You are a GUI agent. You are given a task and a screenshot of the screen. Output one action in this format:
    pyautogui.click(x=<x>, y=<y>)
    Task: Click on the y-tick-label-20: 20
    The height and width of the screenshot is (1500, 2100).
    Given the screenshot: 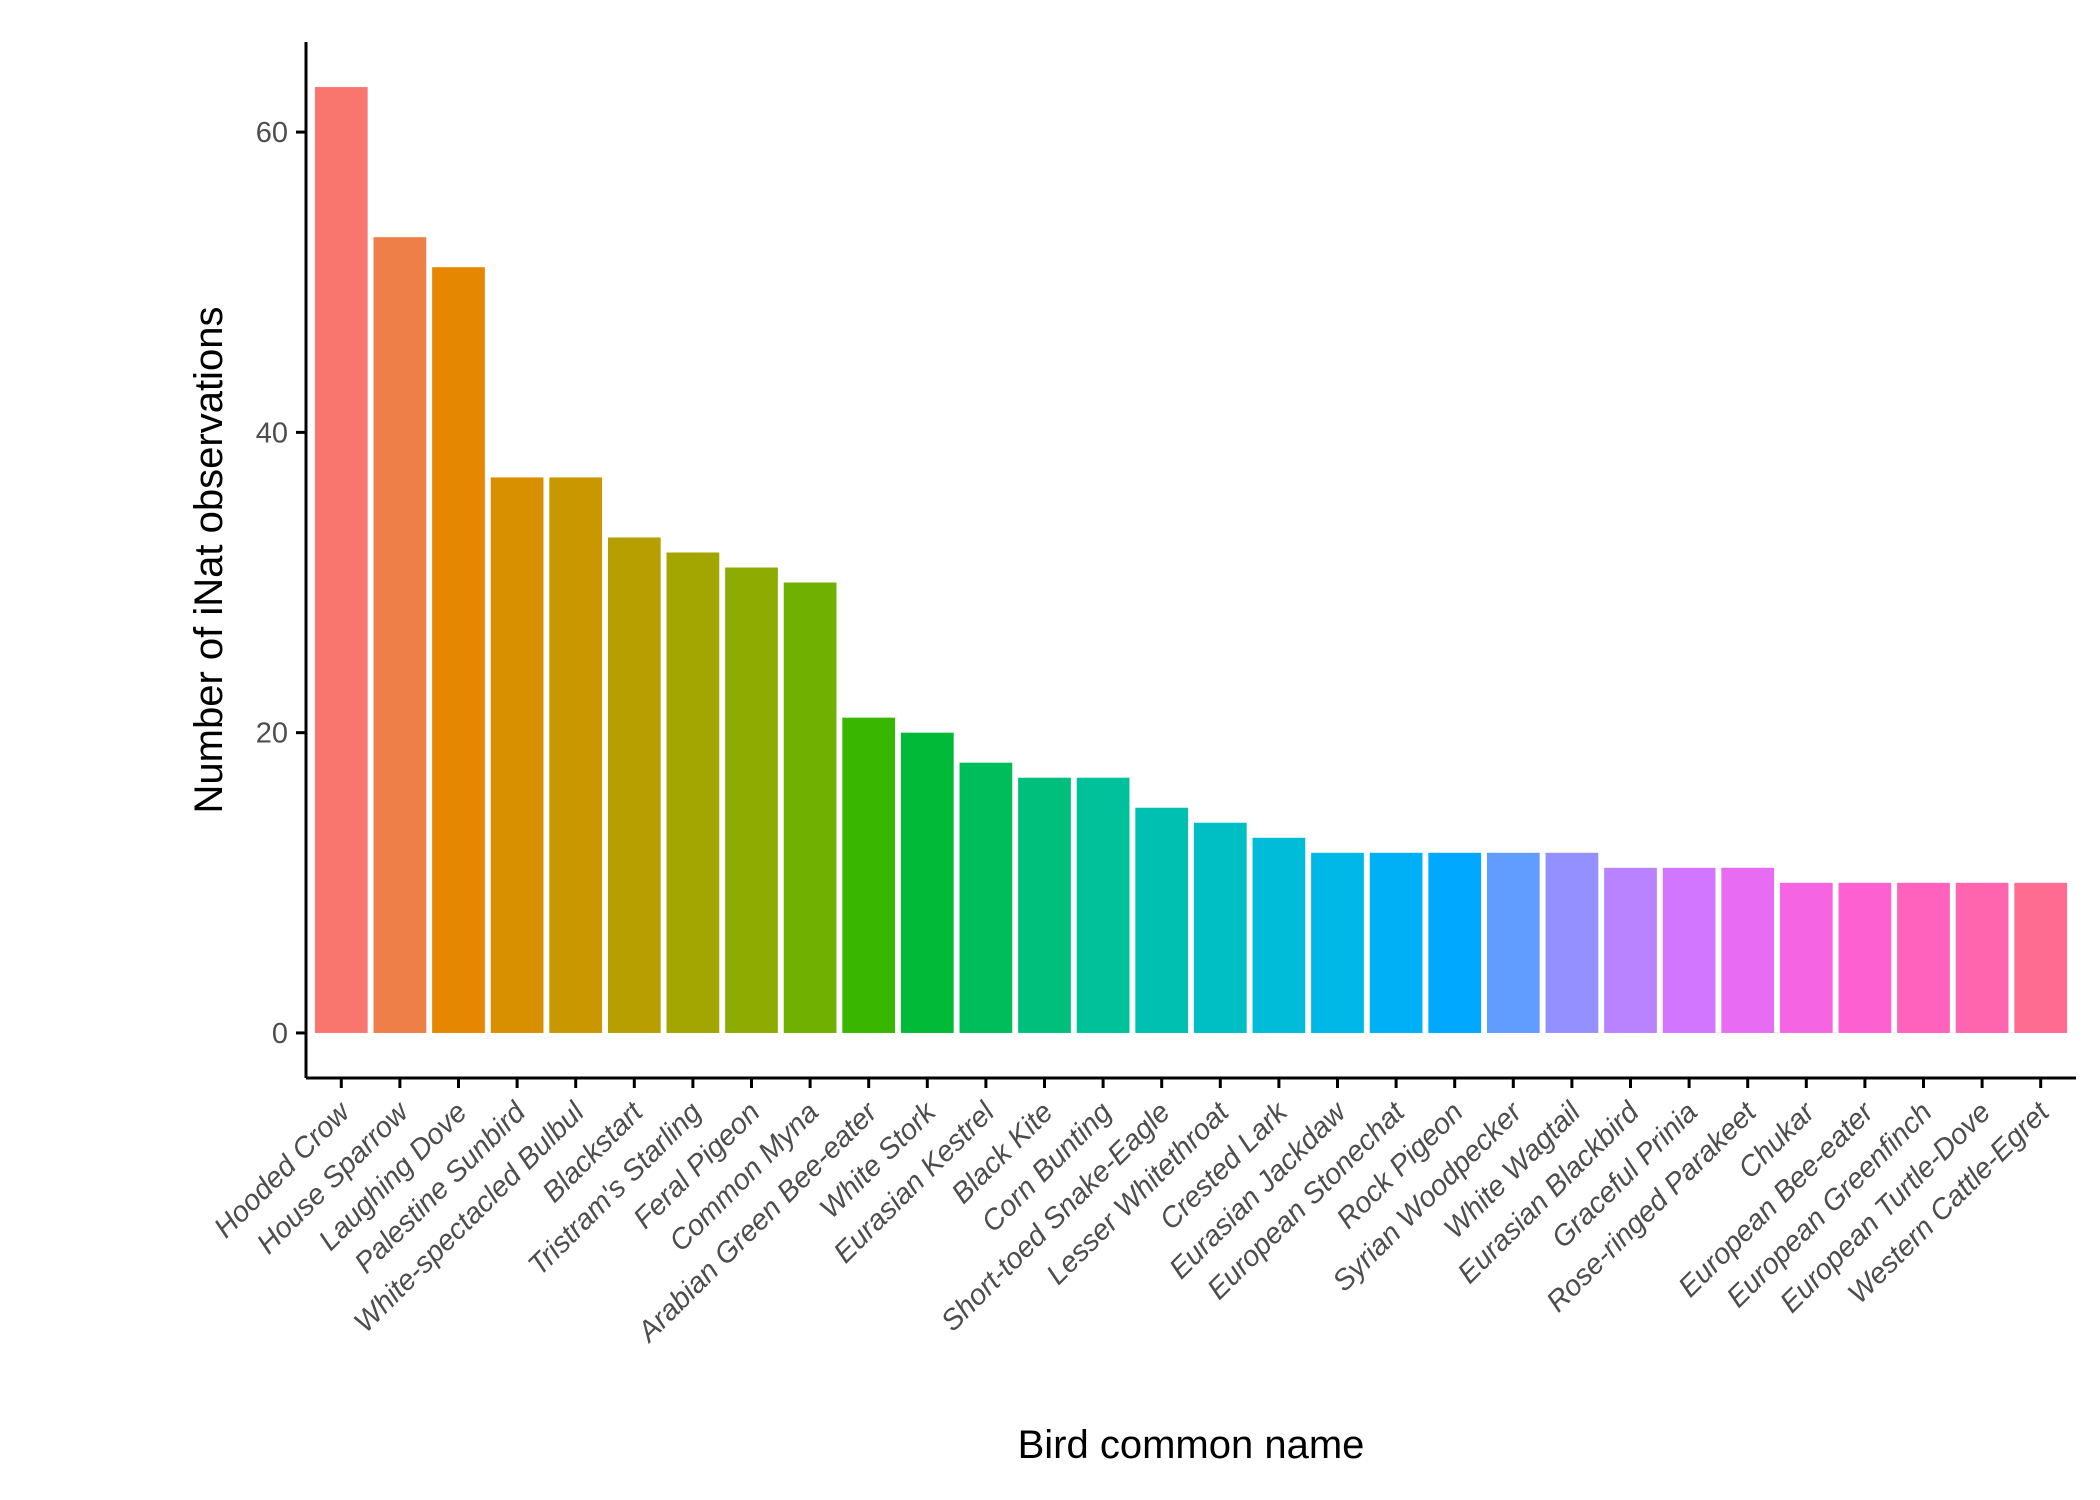 What is the action you would take?
    pyautogui.click(x=272, y=734)
    